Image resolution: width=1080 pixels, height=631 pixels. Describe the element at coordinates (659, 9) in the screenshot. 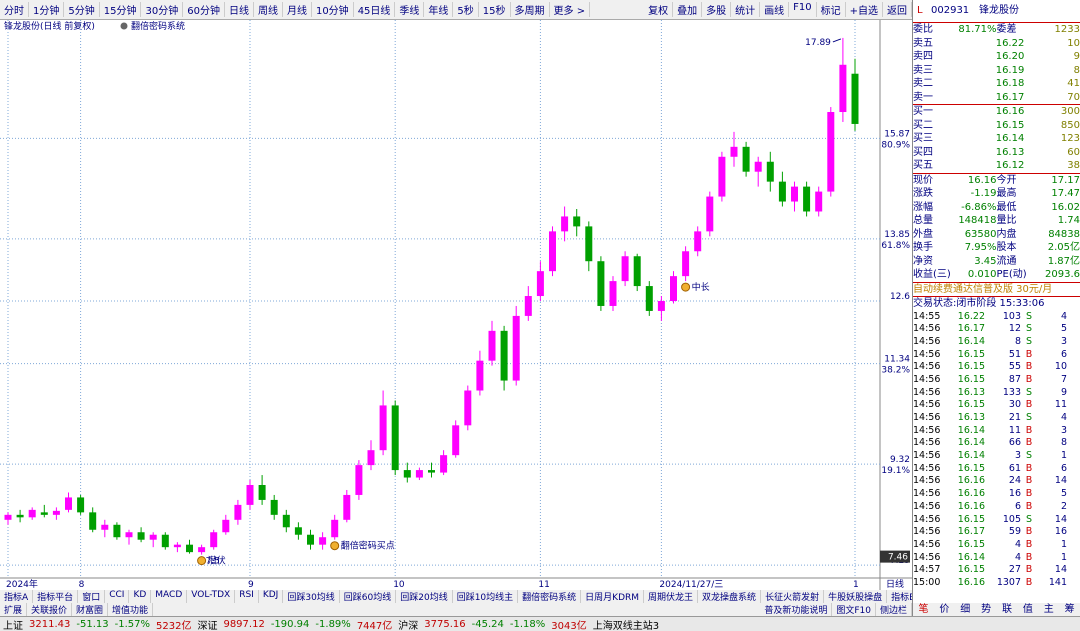

I see `tool-button: 复权` at that location.